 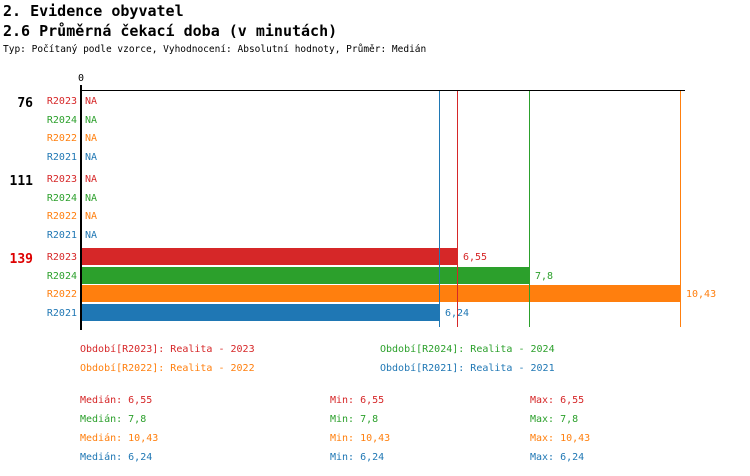 I want to click on reference-line-r2022, so click(x=680, y=209).